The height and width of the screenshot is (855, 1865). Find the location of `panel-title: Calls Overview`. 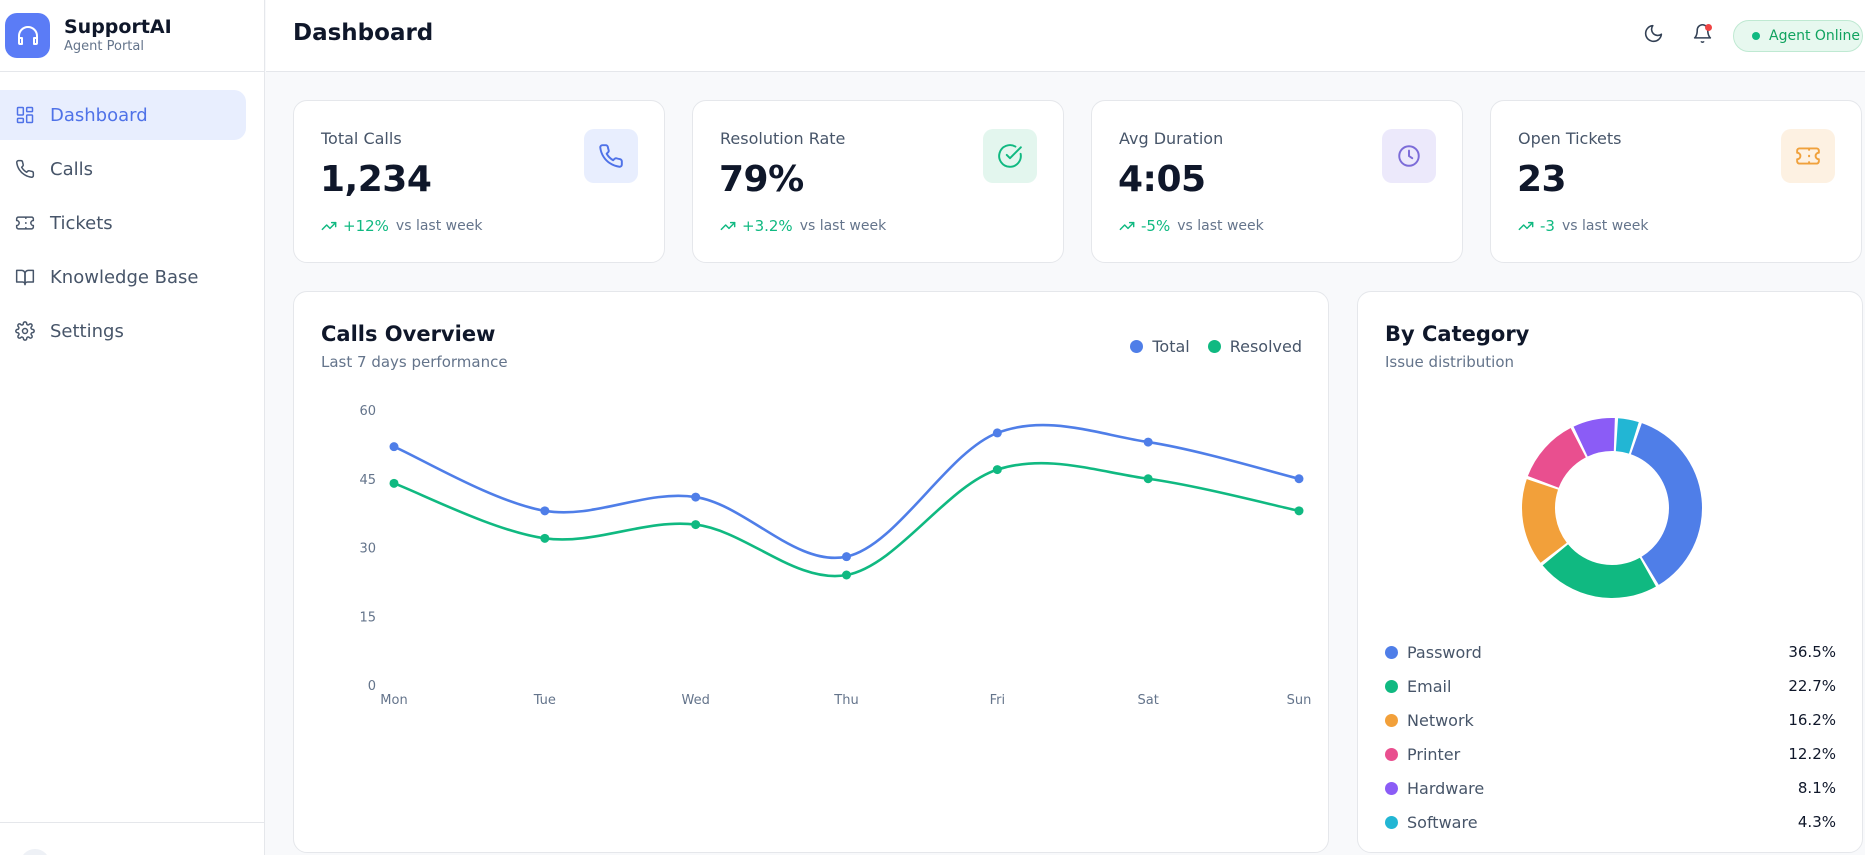

panel-title: Calls Overview is located at coordinates (408, 334).